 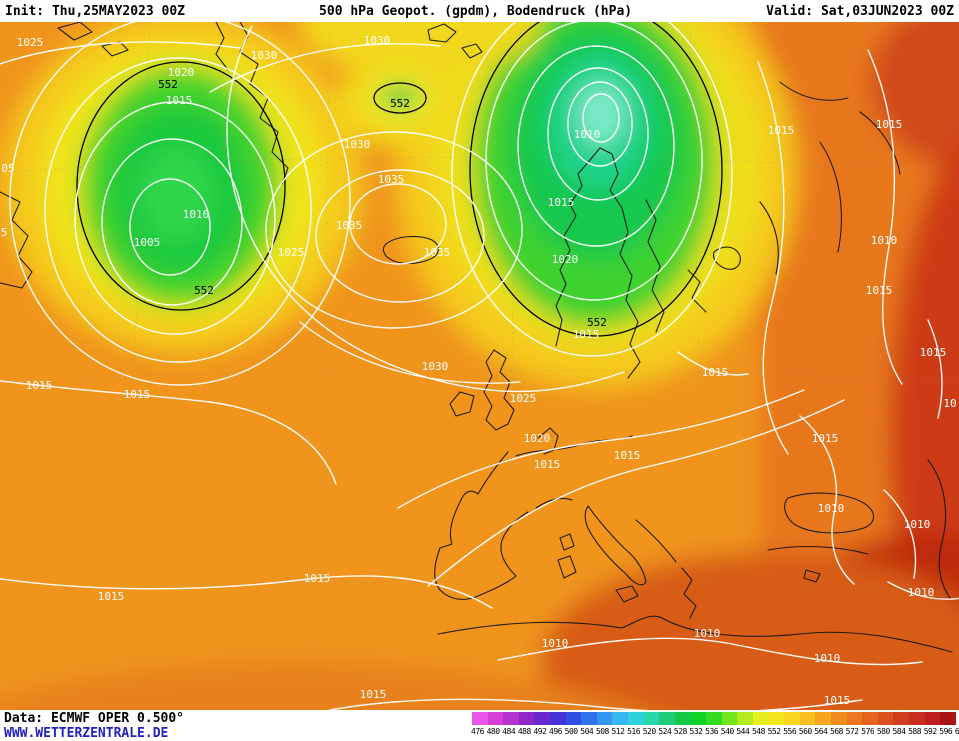 I want to click on website-label: WWW.WETTERZENTRALE.DE, so click(x=86, y=733).